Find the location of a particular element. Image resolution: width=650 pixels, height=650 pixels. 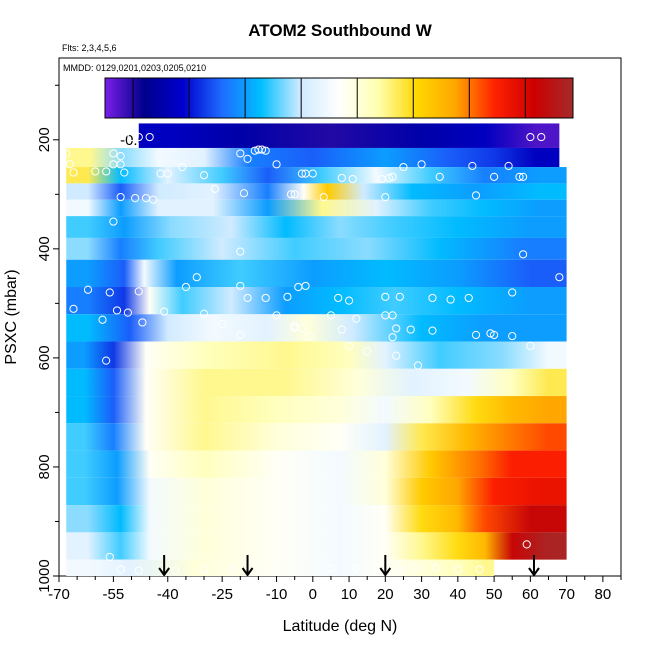

x-tick-label: 20 is located at coordinates (385, 594).